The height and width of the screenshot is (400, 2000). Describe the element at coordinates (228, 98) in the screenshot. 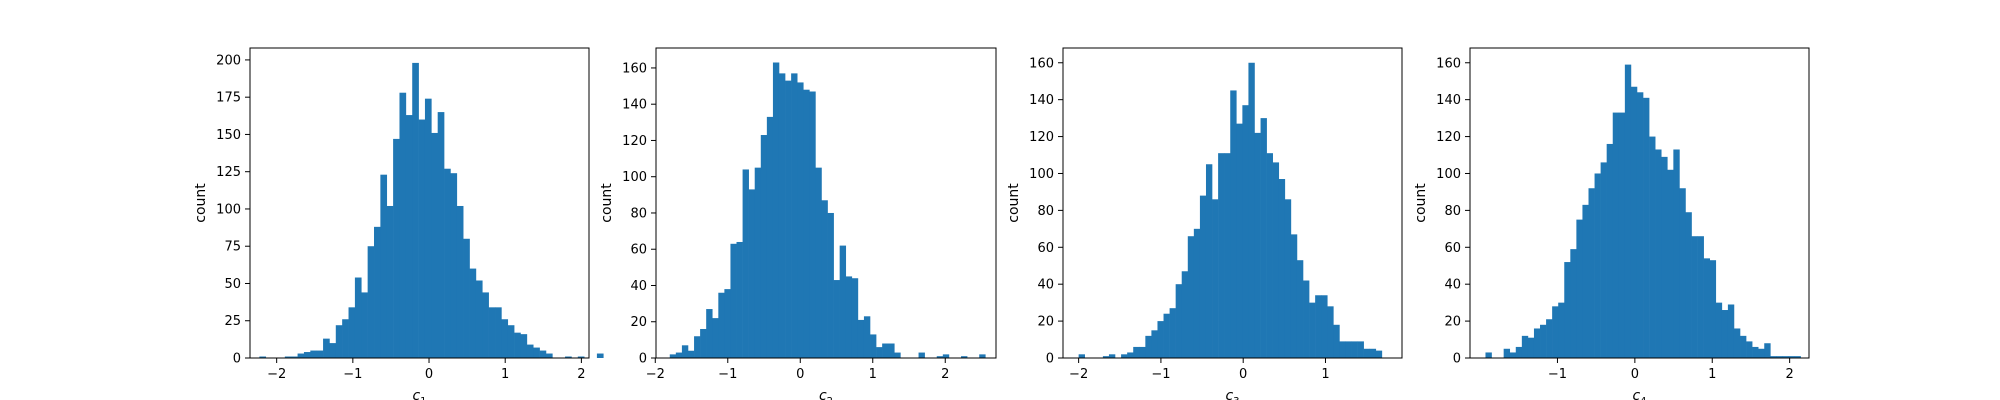

I see `y-tick-label: 175` at that location.